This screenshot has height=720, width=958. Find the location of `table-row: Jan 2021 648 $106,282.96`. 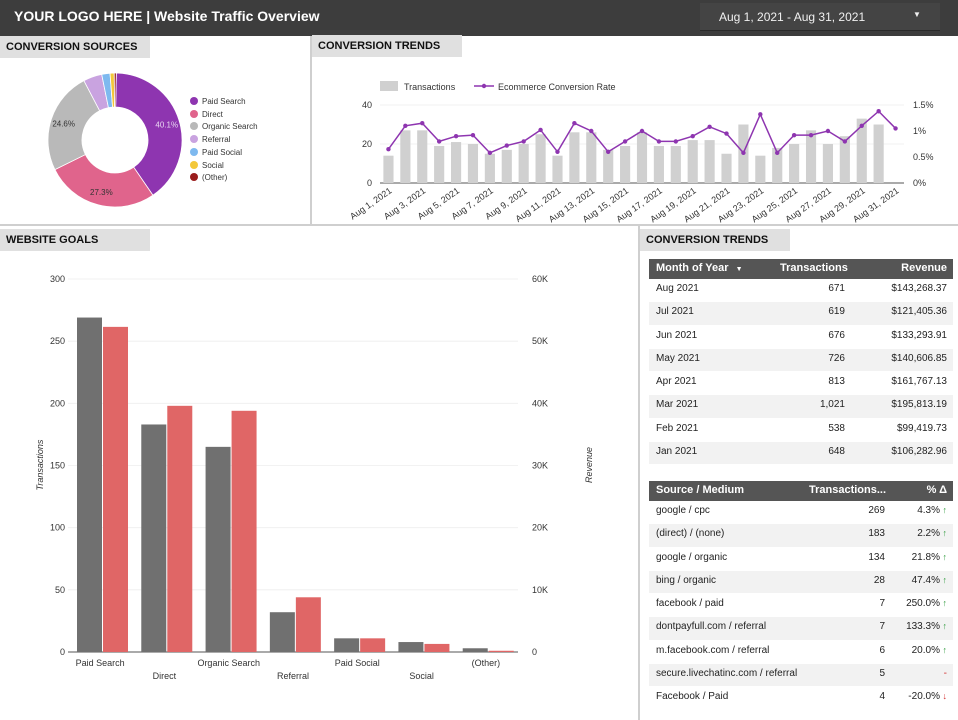

table-row: Jan 2021 648 $106,282.96 is located at coordinates (801, 454).